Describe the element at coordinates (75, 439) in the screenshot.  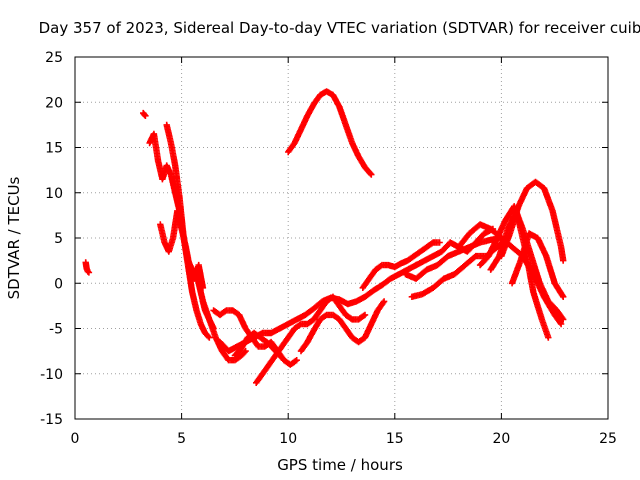
I see `x-tick-label: 0` at that location.